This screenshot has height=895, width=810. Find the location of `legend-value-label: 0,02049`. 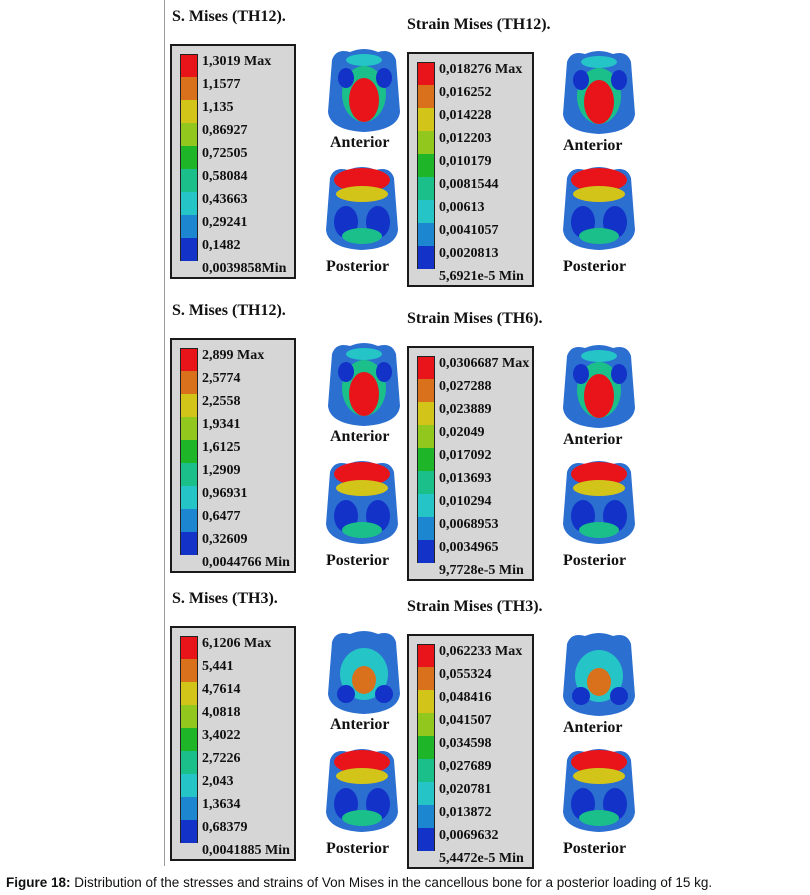

legend-value-label: 0,02049 is located at coordinates (462, 432).